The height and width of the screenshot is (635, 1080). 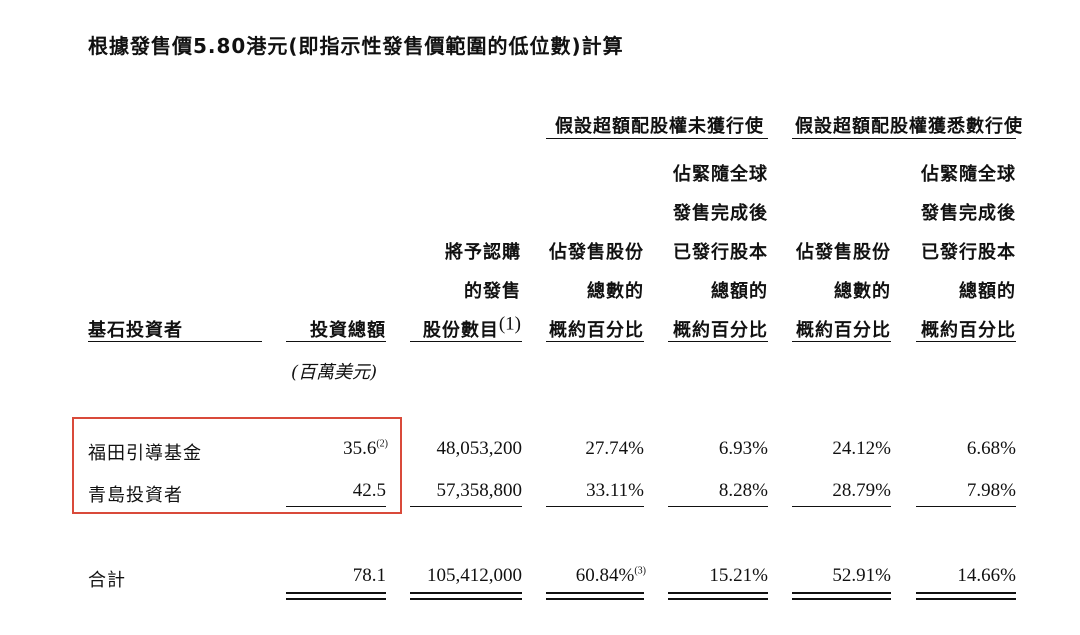 What do you see at coordinates (479, 490) in the screenshot?
I see `row-2-shares: 57,358,800` at bounding box center [479, 490].